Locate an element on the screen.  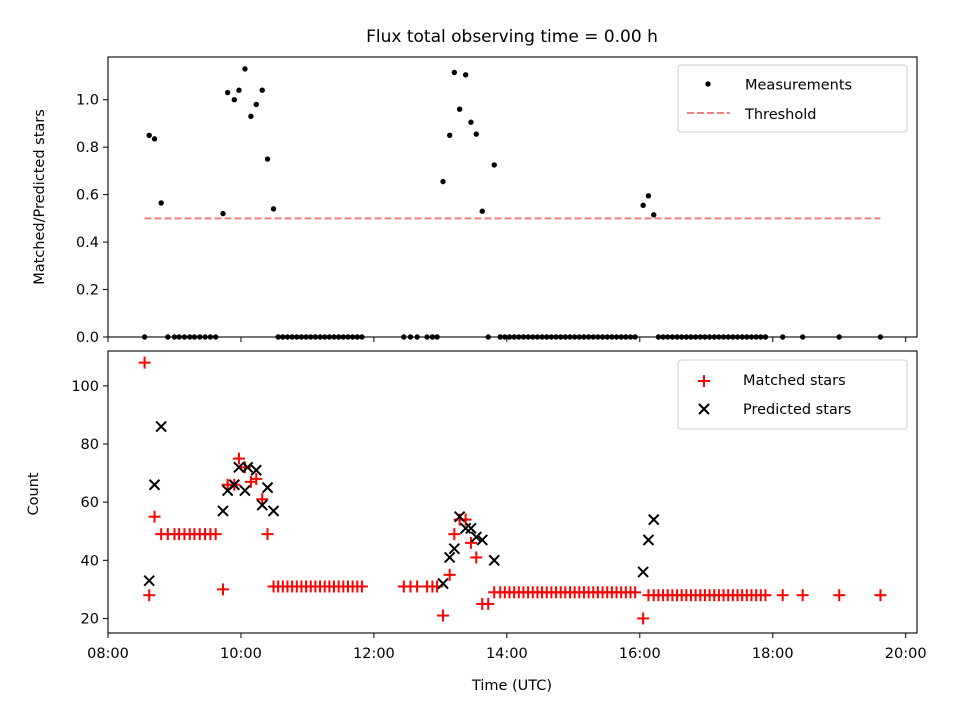
x-tick-label: 12:00 is located at coordinates (374, 654).